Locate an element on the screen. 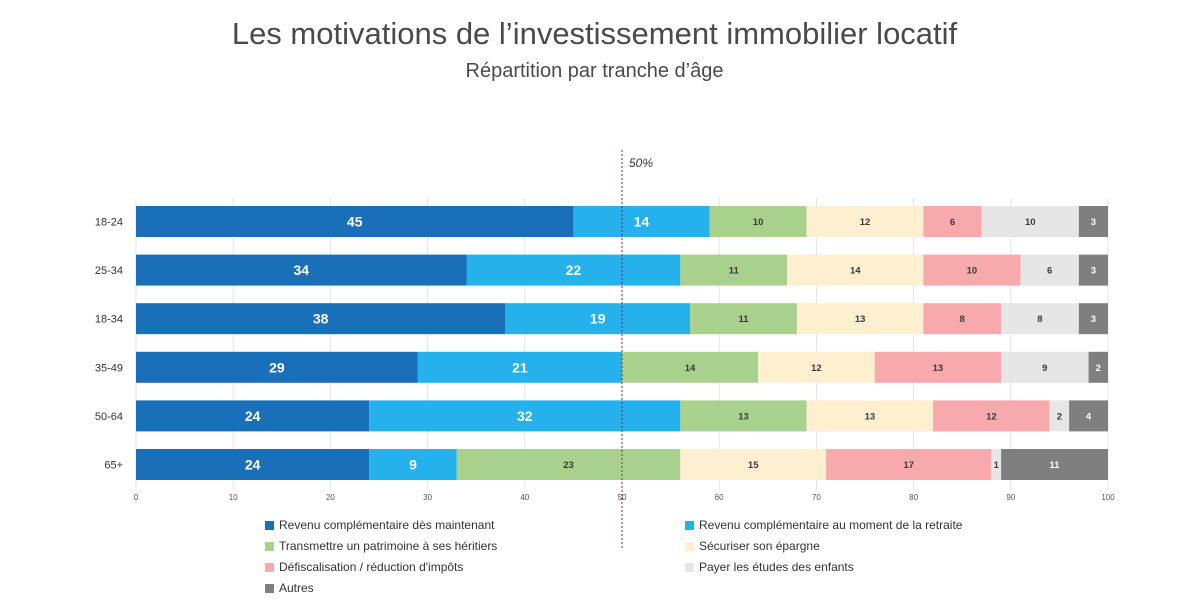 This screenshot has width=1189, height=616. data-label: 19 is located at coordinates (598, 319).